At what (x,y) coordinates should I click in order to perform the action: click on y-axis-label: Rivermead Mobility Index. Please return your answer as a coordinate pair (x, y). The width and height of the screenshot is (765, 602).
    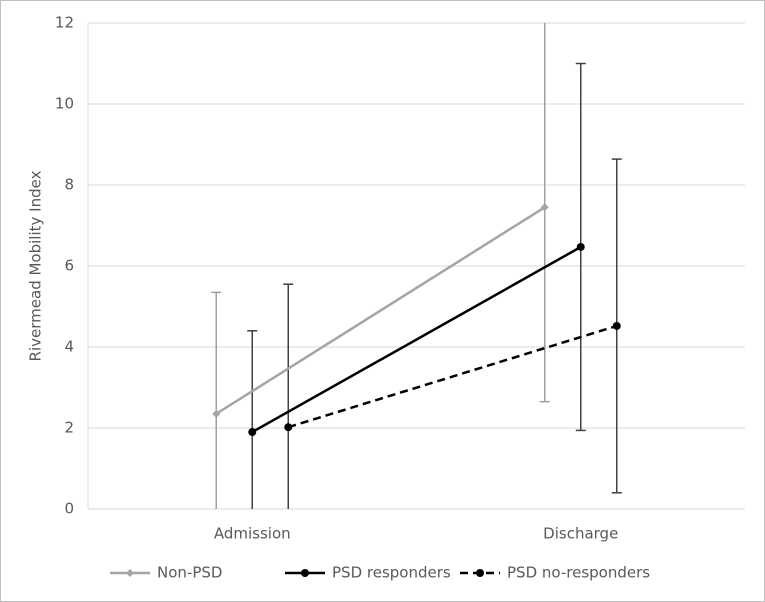
    Looking at the image, I should click on (36, 265).